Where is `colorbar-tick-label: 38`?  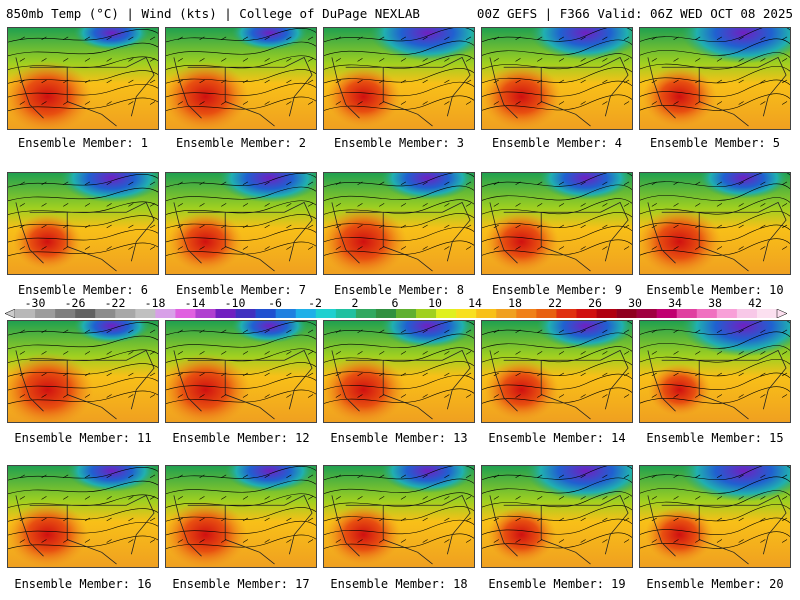 colorbar-tick-label: 38 is located at coordinates (715, 303).